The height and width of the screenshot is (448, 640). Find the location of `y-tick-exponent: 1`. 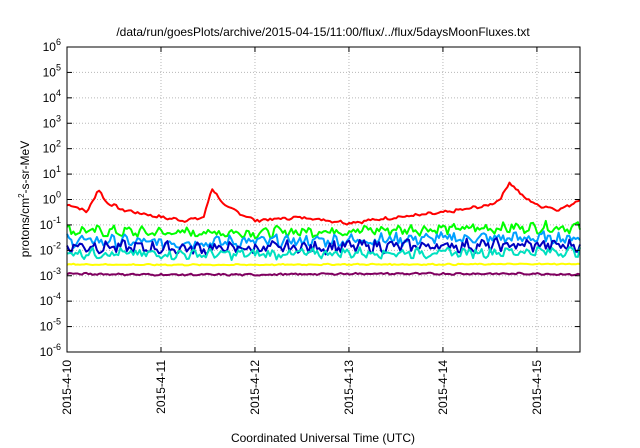

y-tick-exponent: 1 is located at coordinates (58, 169).